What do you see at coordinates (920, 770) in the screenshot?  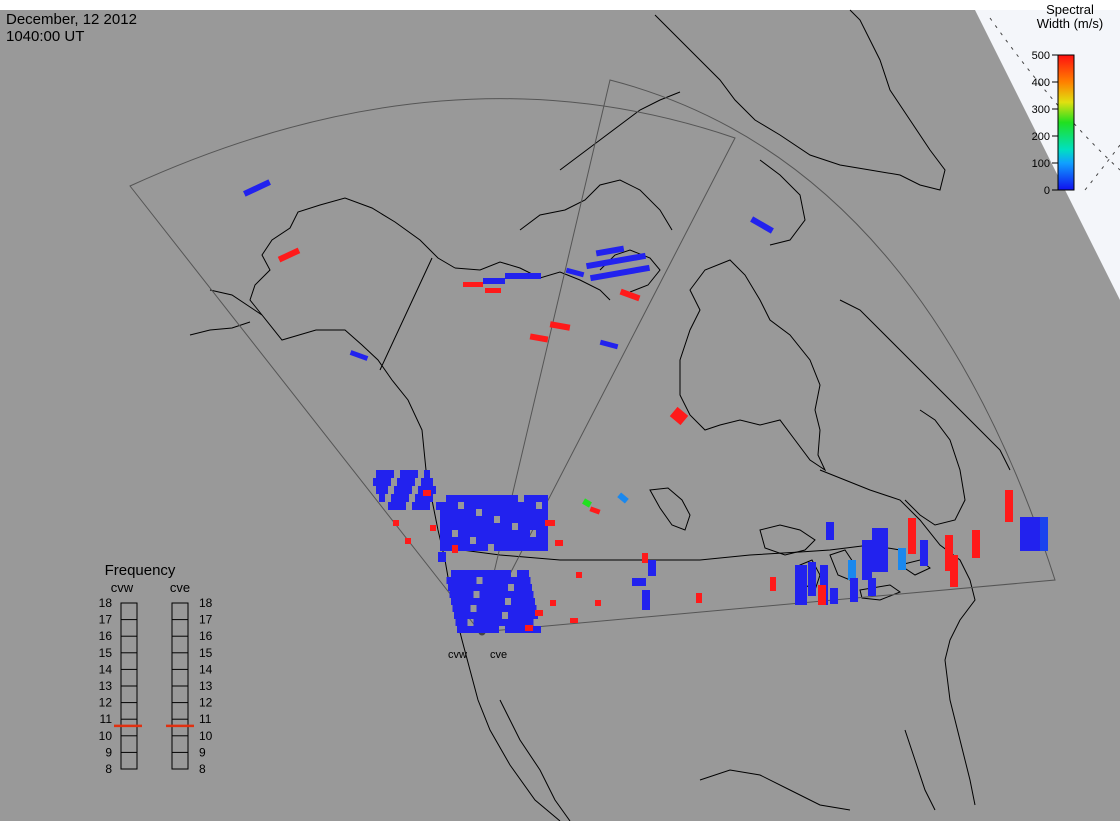 I see `florida-coast` at bounding box center [920, 770].